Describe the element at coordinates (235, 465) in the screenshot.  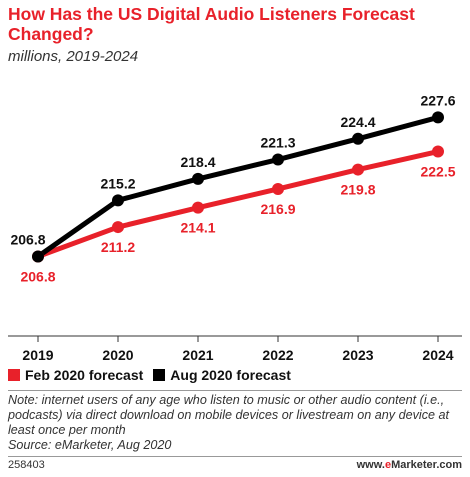
I see `footer: 258403 www.eMarketer.com` at that location.